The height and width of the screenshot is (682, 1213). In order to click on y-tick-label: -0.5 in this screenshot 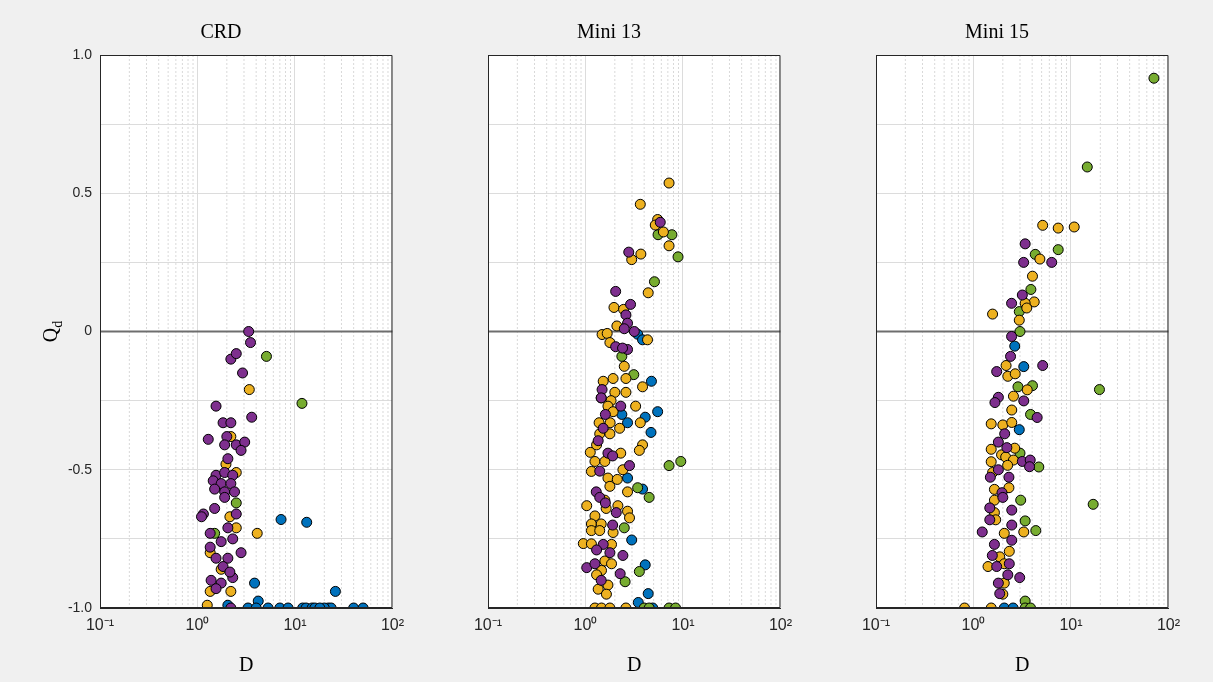, I will do `click(80, 468)`.